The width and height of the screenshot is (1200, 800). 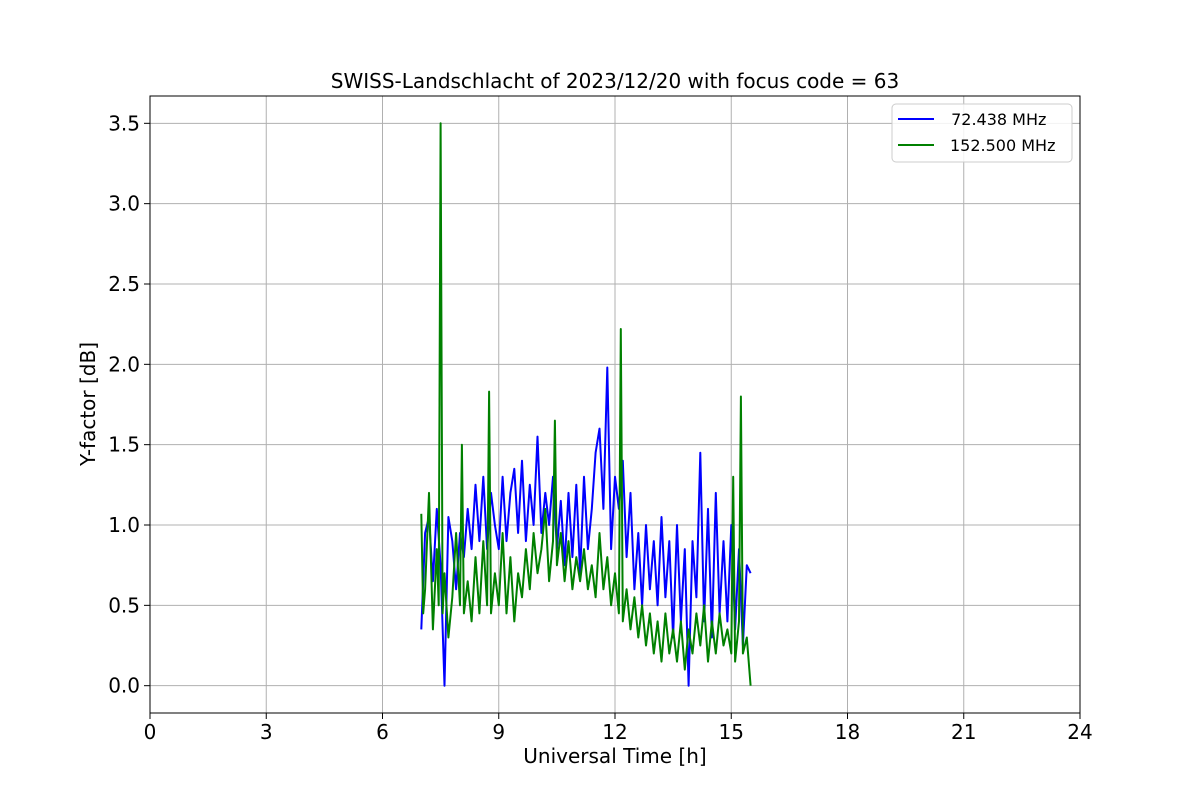 I want to click on legend: 72.438 MHz 152.500 MHz, so click(x=982, y=133).